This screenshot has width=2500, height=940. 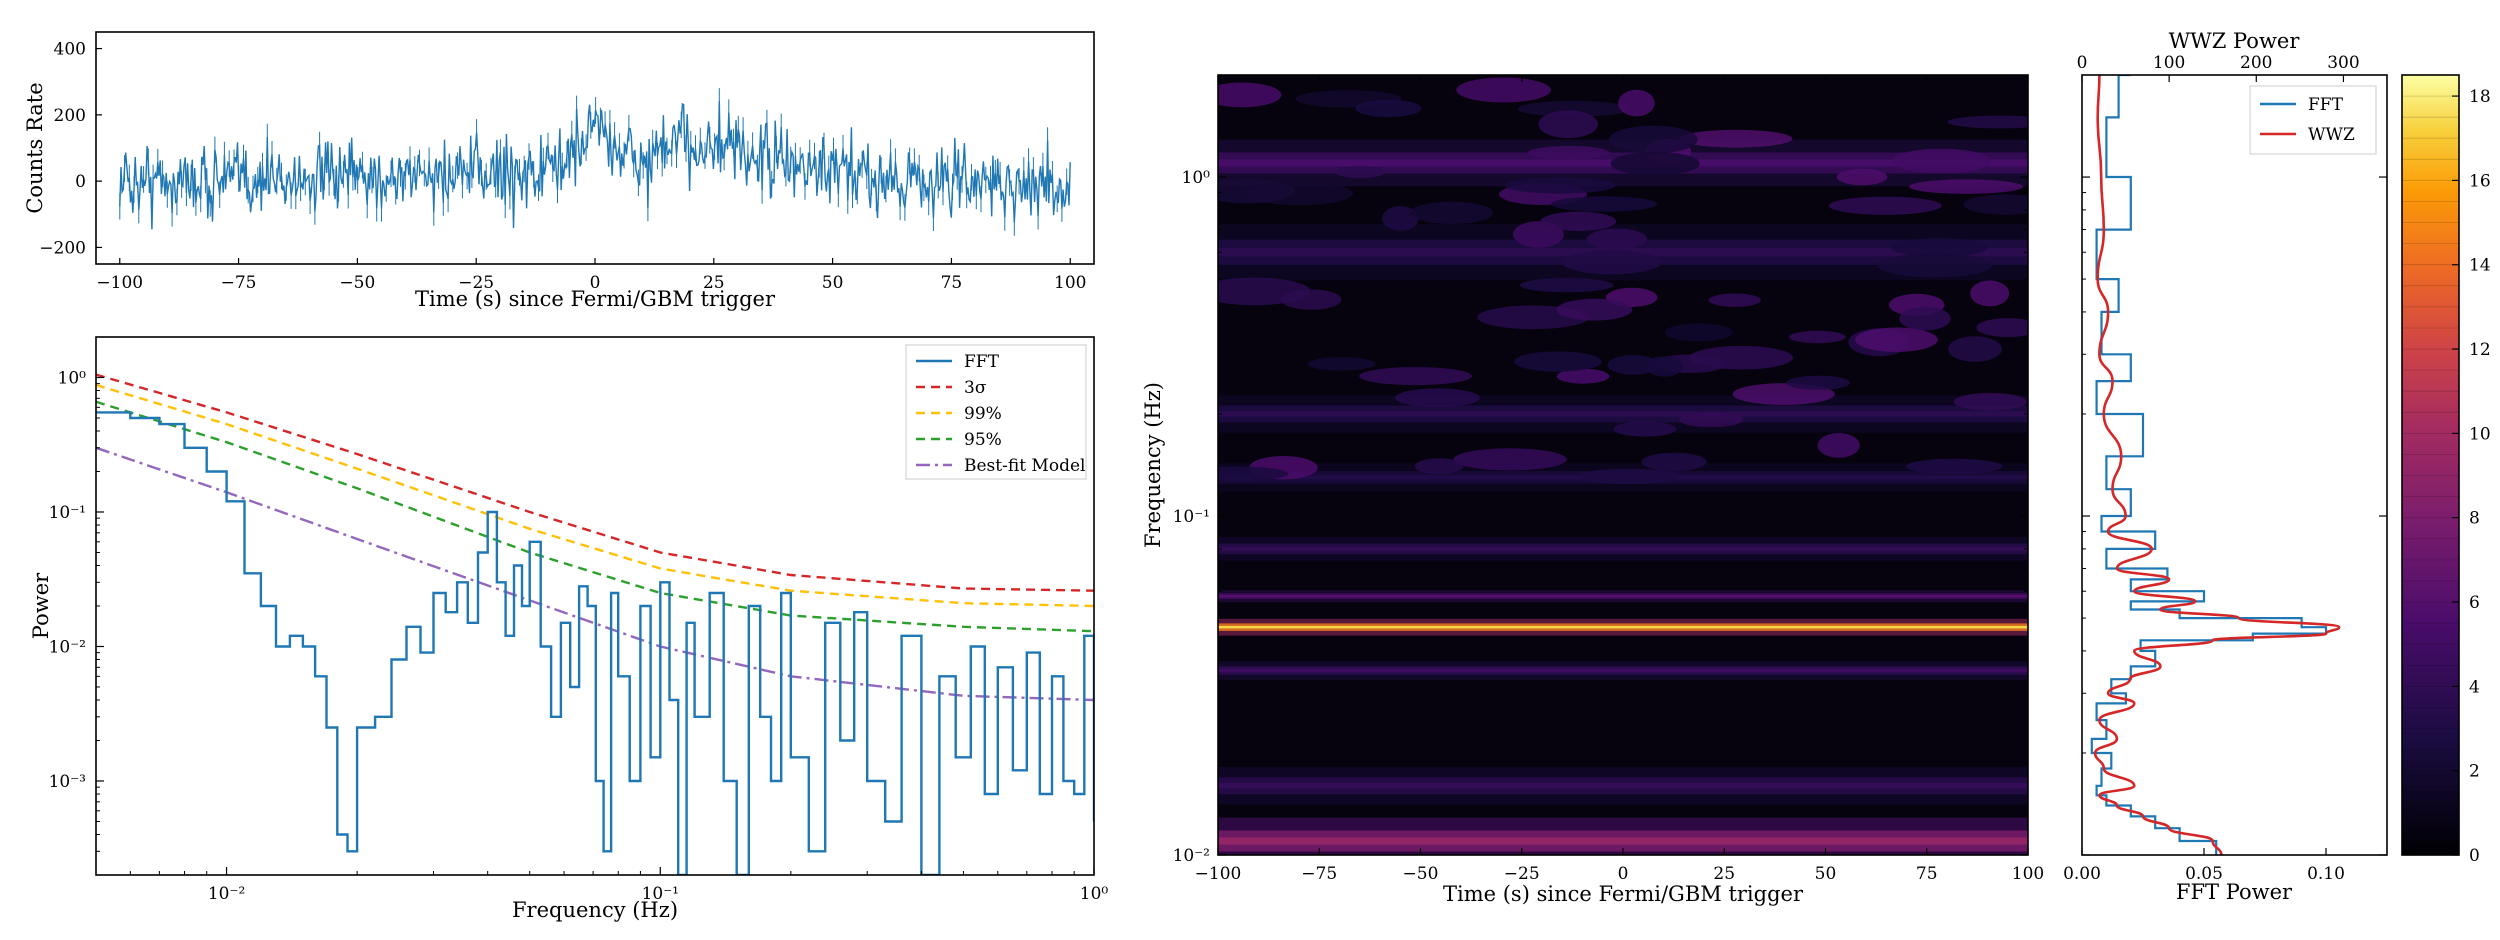 What do you see at coordinates (2430, 465) in the screenshot?
I see `colorbar-gradient` at bounding box center [2430, 465].